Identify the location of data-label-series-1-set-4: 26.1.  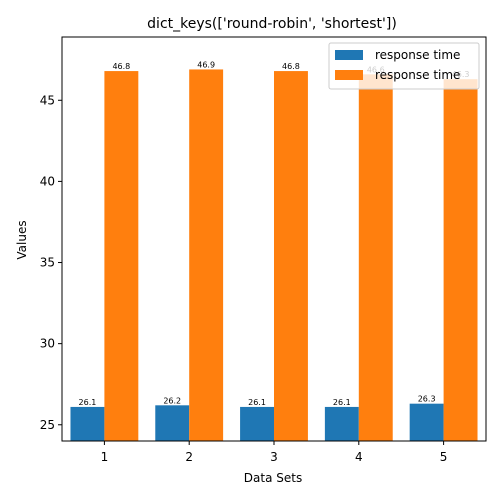
(342, 402).